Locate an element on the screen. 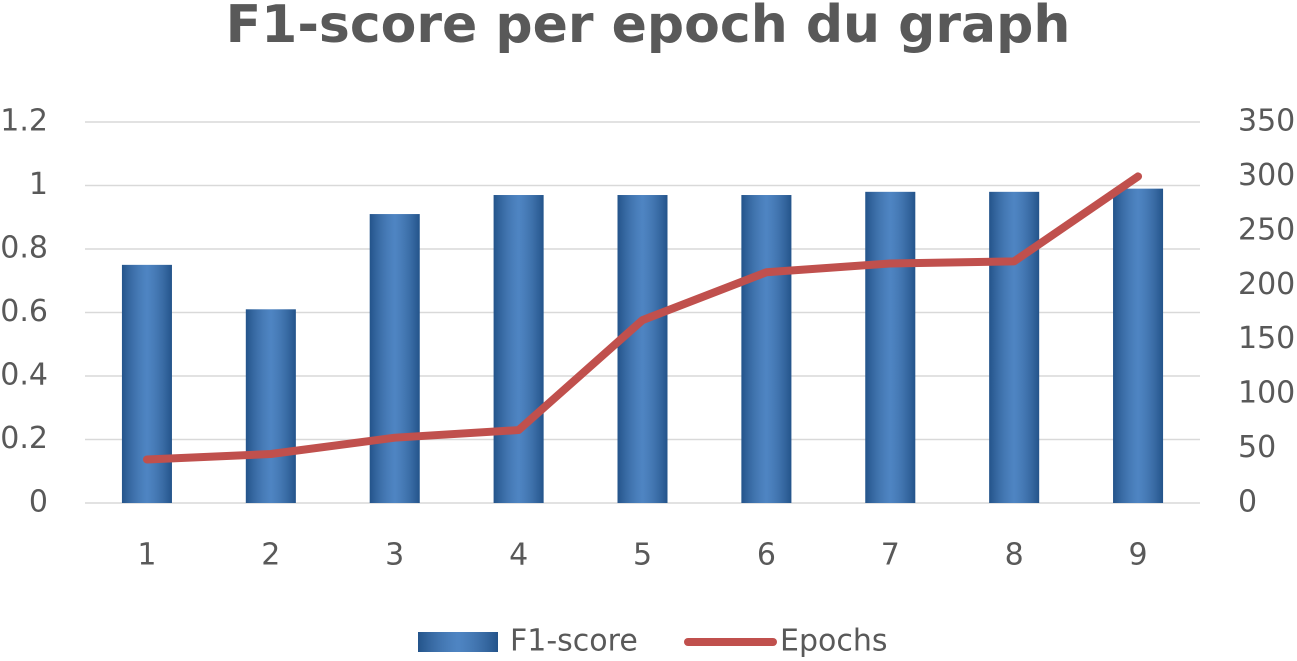 This screenshot has height=661, width=1297. x-tick-label: 2 is located at coordinates (270, 555).